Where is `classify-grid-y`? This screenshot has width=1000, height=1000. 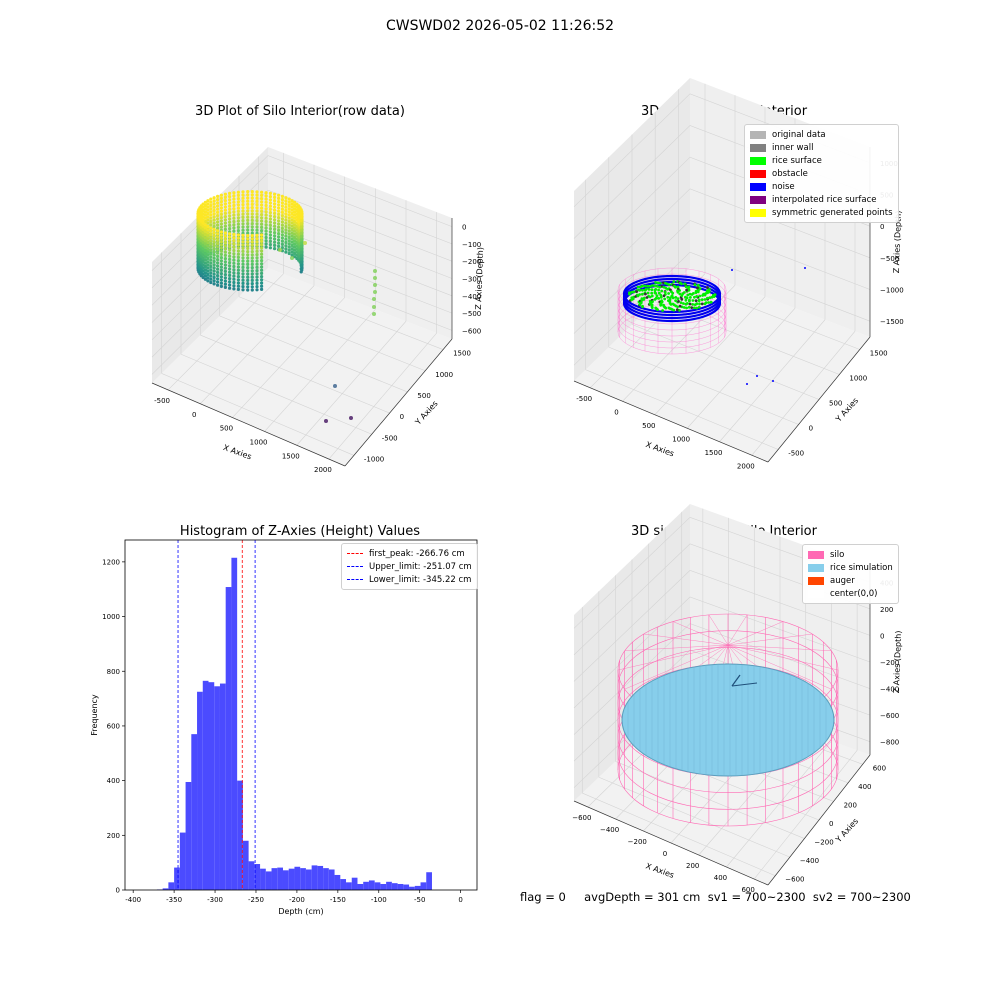 classify-grid-y is located at coordinates (682, 409).